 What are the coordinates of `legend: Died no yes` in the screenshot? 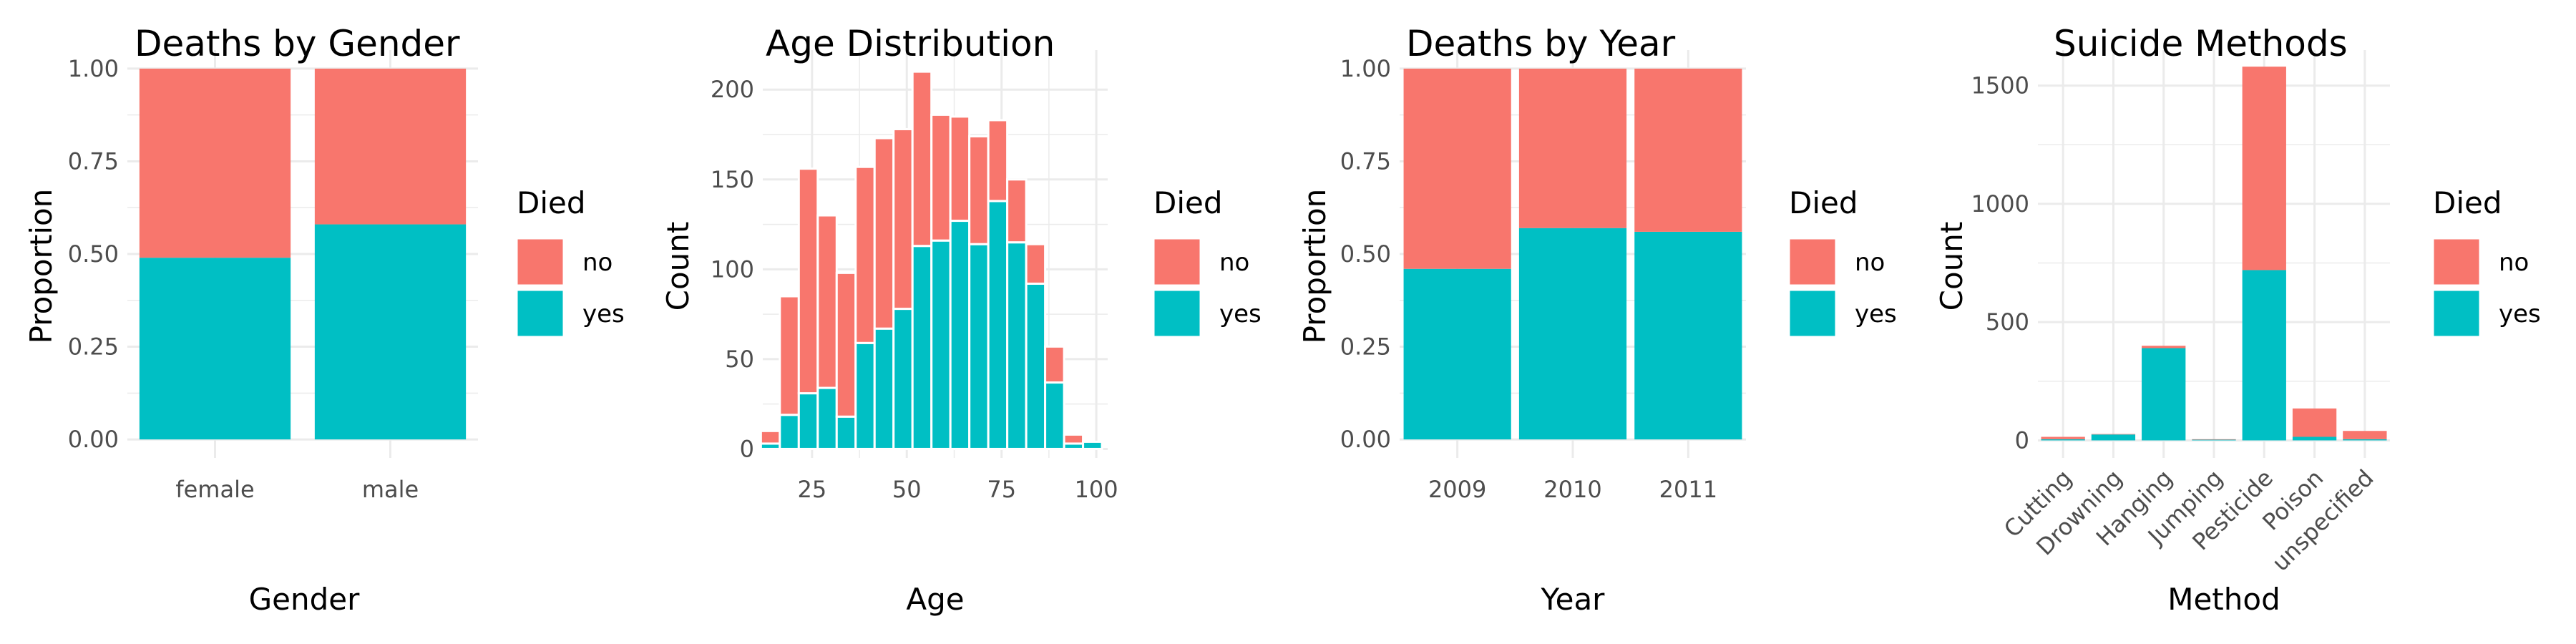 It's located at (570, 261).